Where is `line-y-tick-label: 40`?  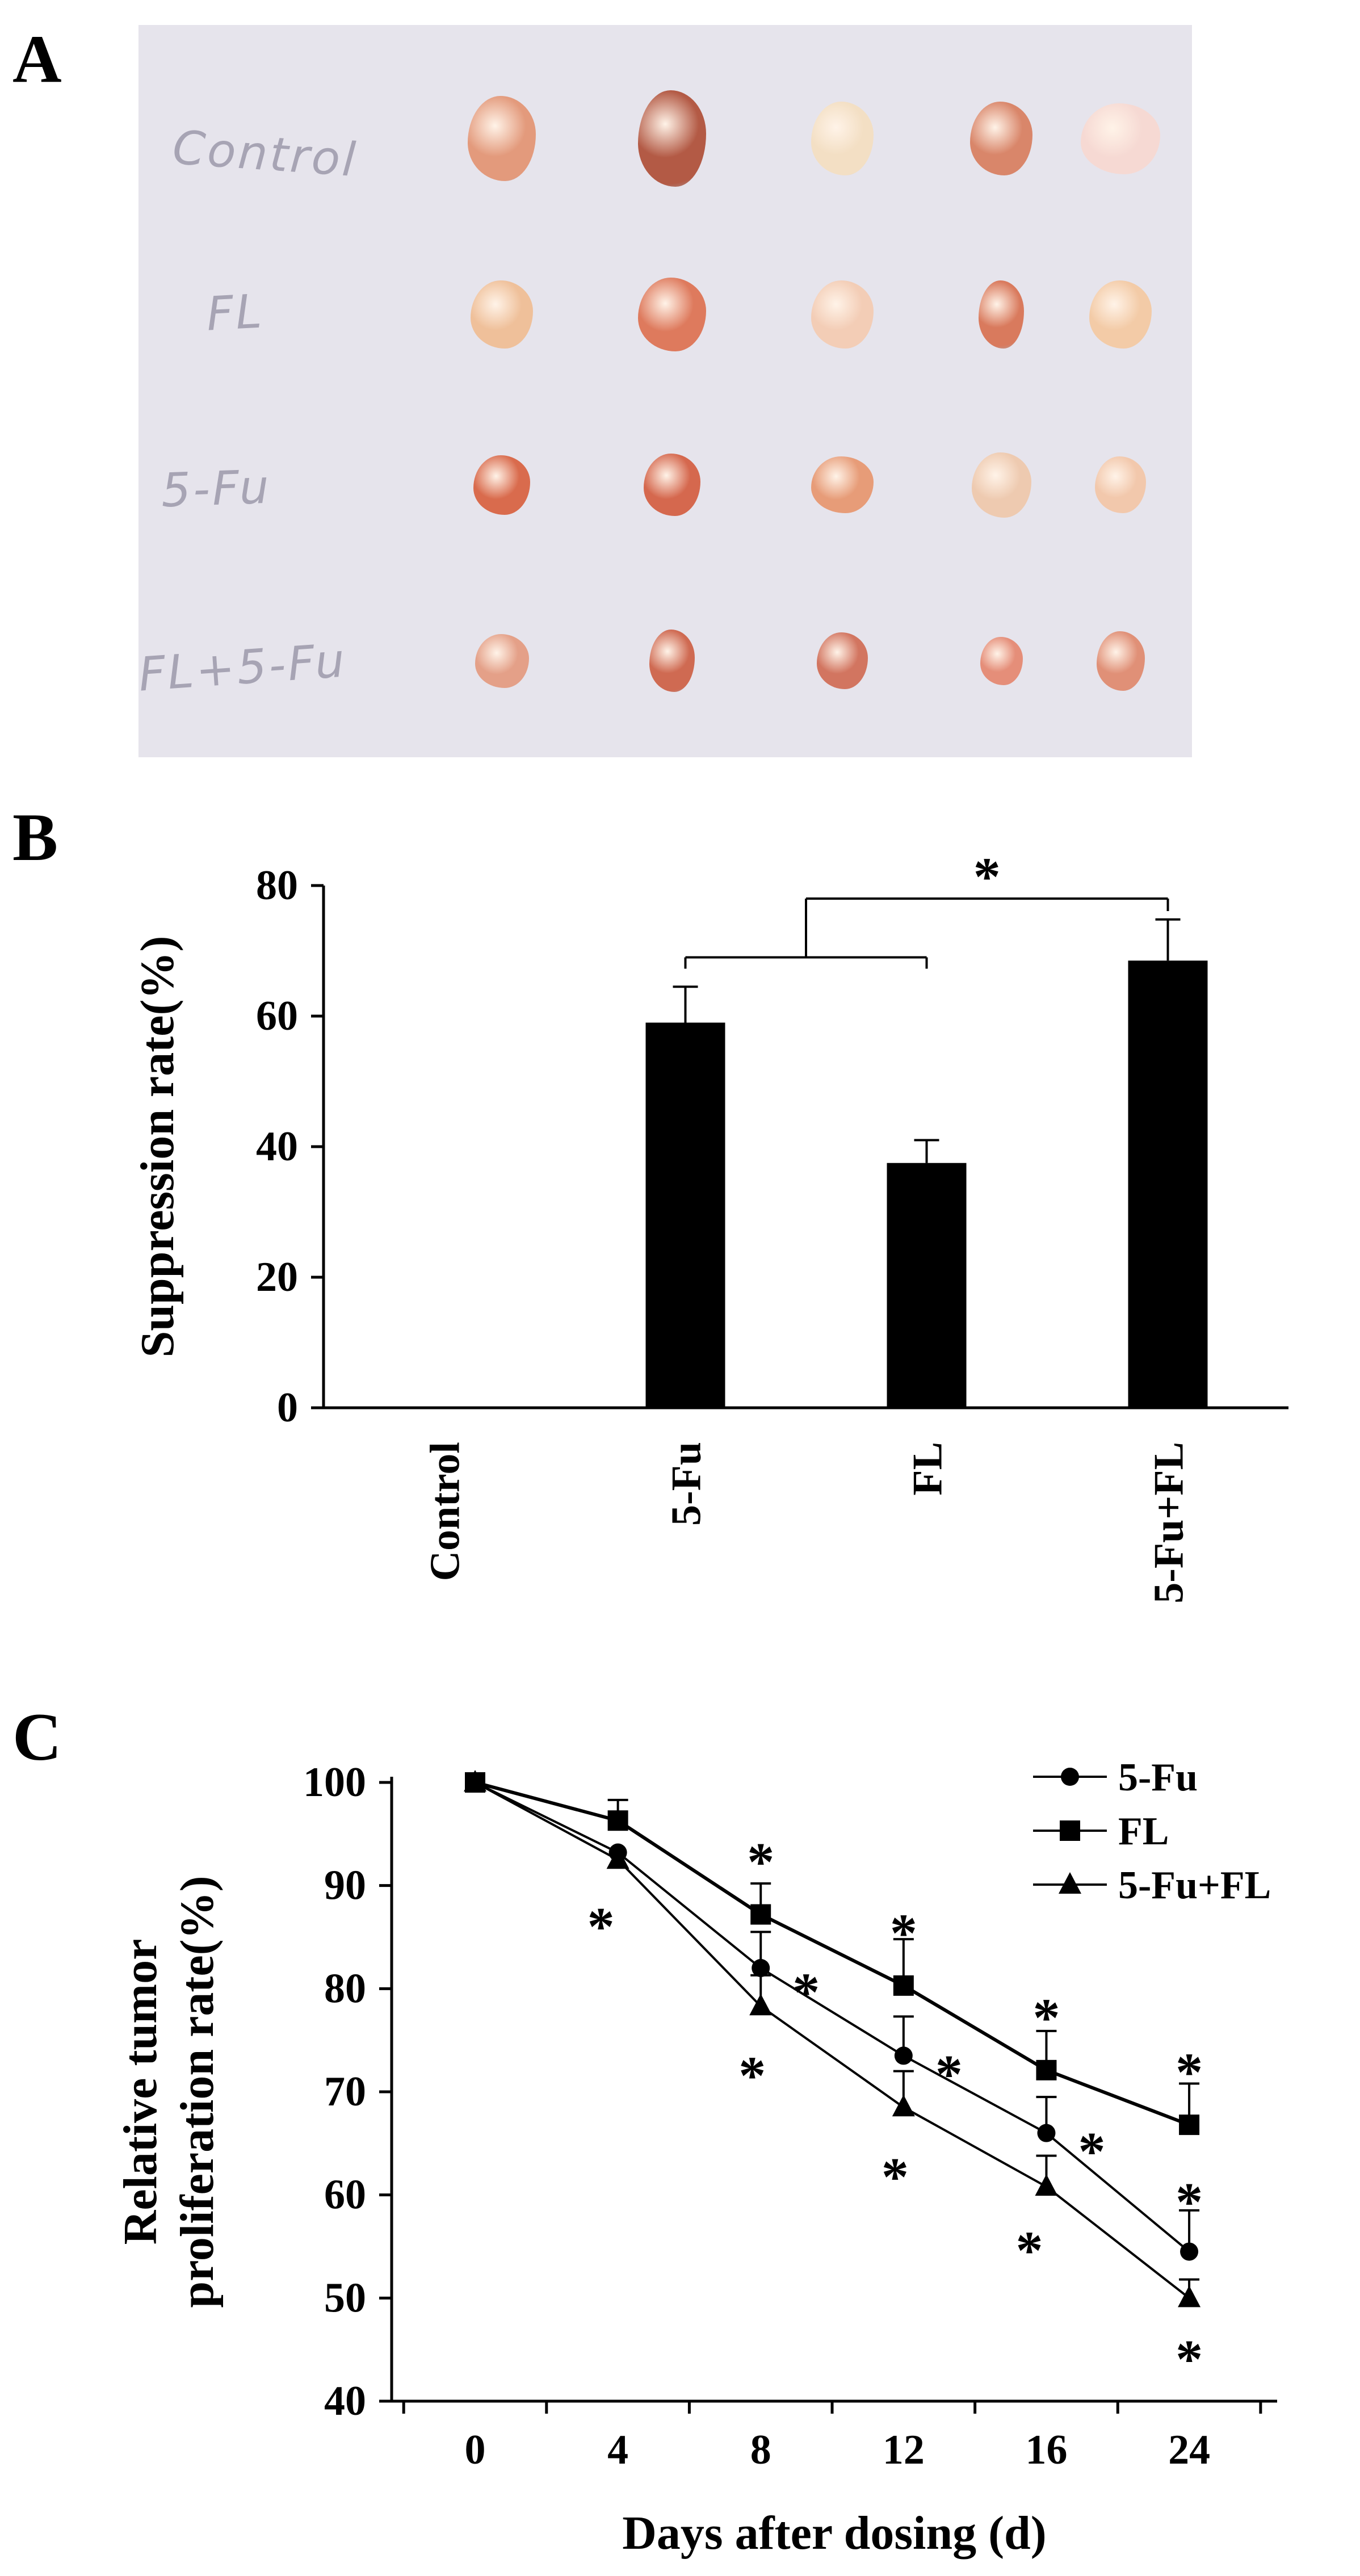 line-y-tick-label: 40 is located at coordinates (345, 2401).